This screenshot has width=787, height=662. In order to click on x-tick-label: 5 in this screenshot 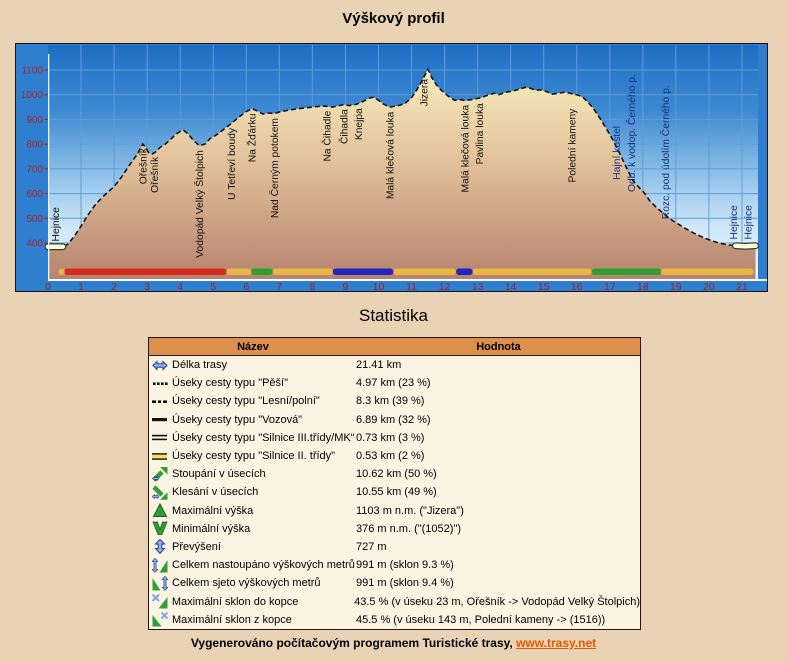, I will do `click(213, 286)`.